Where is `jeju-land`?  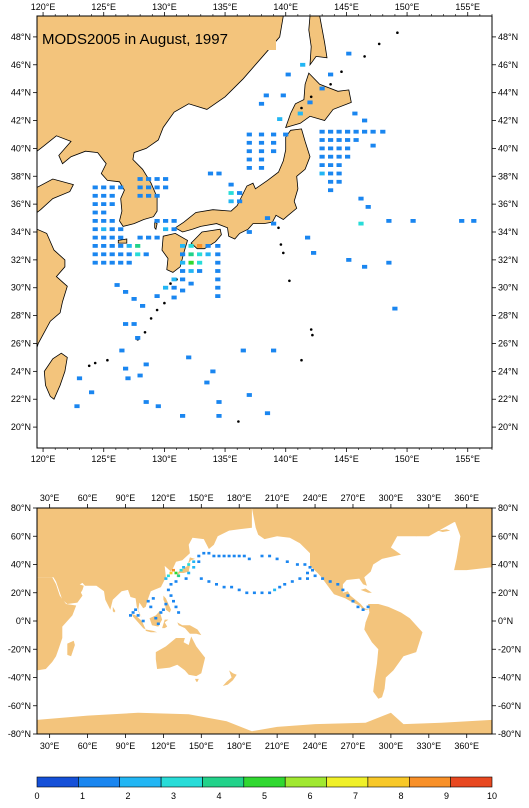
jeju-land is located at coordinates (122, 241).